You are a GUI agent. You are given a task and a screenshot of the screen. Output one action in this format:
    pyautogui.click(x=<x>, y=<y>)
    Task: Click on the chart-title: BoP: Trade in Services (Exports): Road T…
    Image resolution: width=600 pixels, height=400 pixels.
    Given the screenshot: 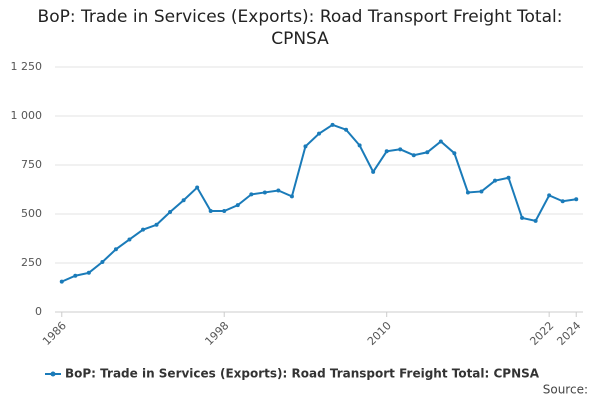 What is the action you would take?
    pyautogui.click(x=300, y=28)
    